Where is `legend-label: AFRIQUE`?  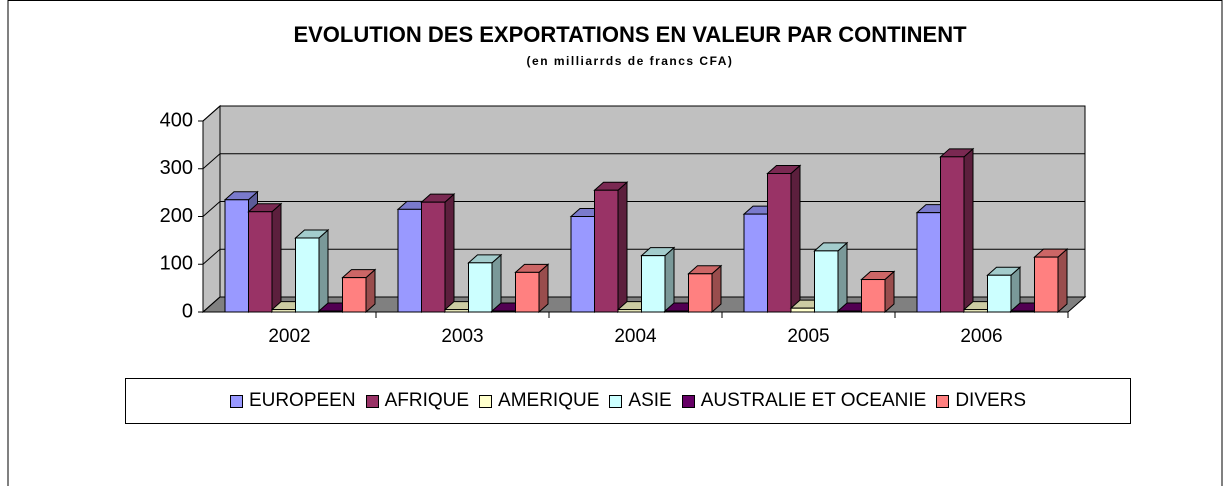 legend-label: AFRIQUE is located at coordinates (427, 400).